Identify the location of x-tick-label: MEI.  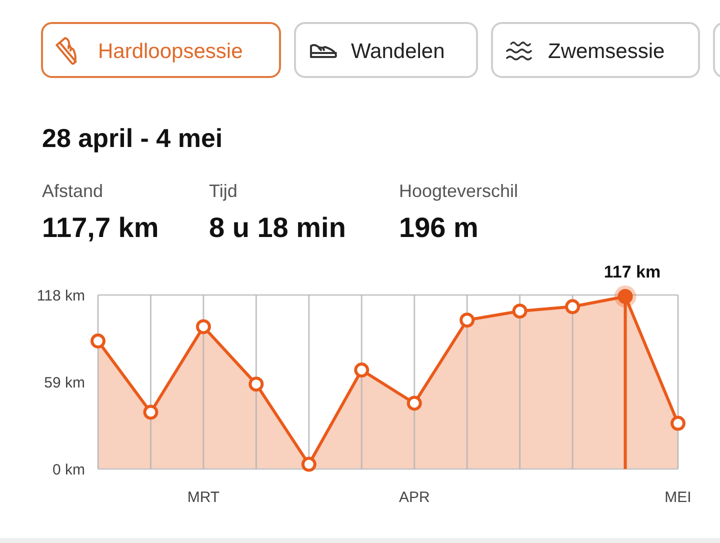
(678, 497).